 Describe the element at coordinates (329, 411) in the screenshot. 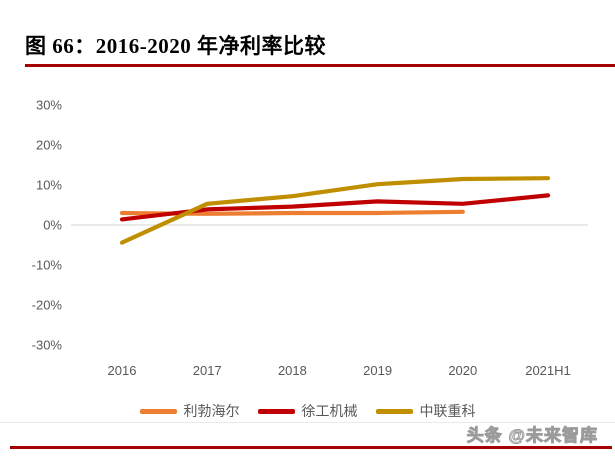

I see `legend-label-xcmg: 徐工机械` at that location.